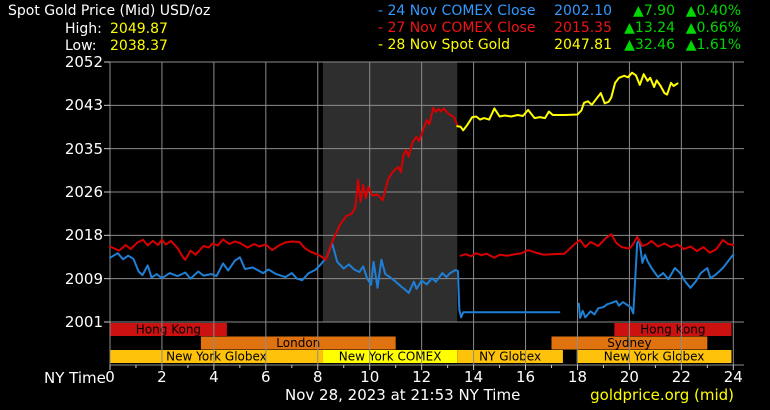 The image size is (770, 410). I want to click on x-axis-tick-label: 20, so click(629, 377).